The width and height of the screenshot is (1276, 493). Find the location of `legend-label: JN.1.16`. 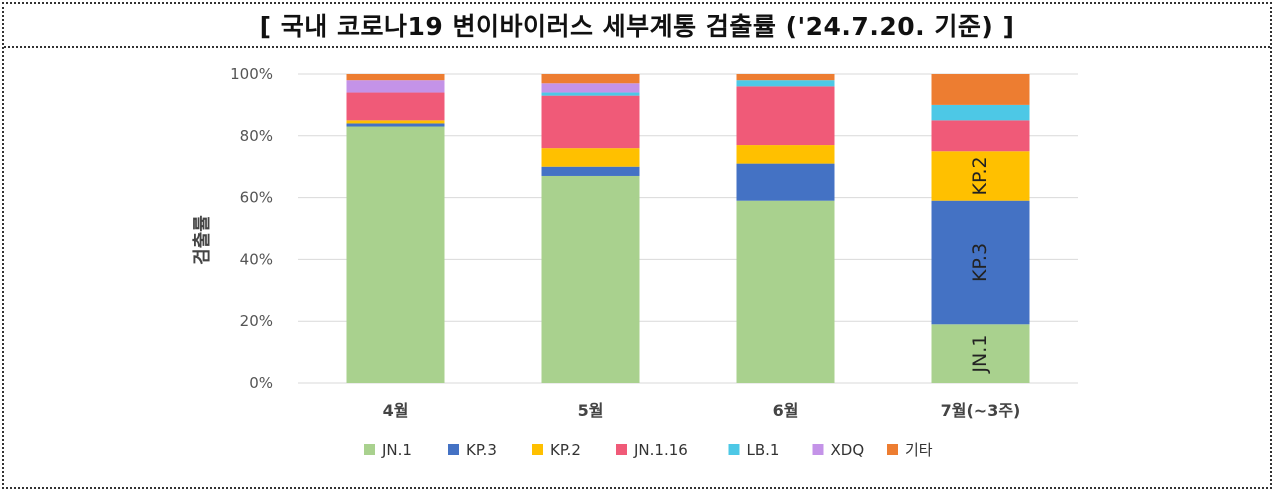

legend-label: JN.1.16 is located at coordinates (660, 450).